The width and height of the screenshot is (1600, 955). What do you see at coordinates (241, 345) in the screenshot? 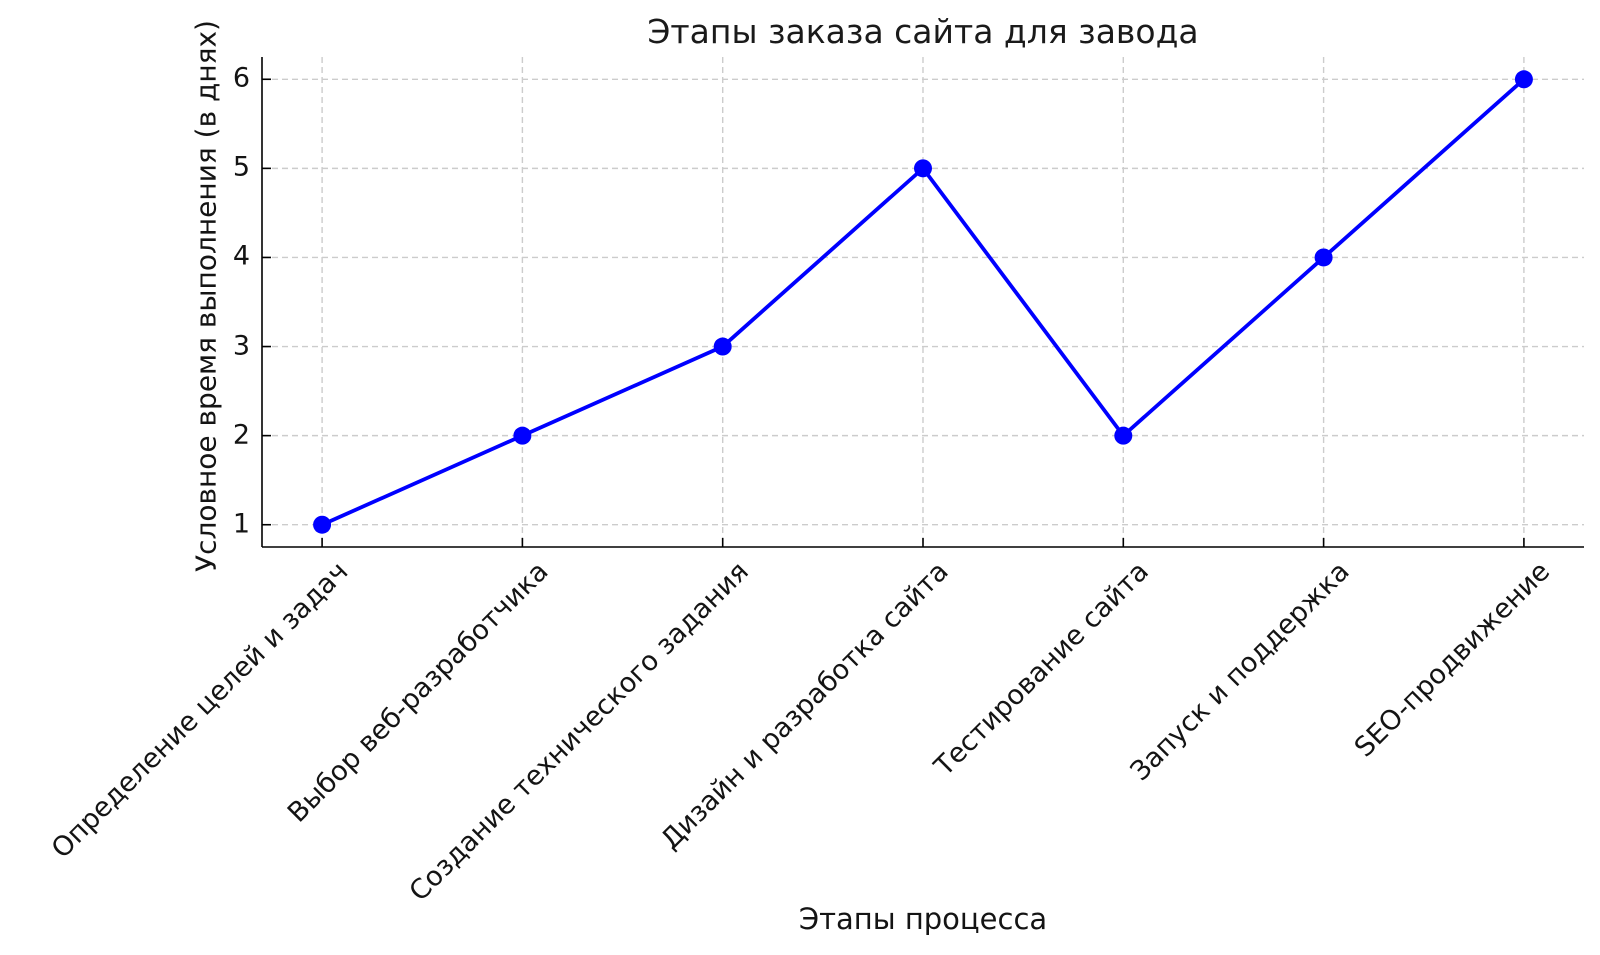
I see `y-tick-label: 3` at bounding box center [241, 345].